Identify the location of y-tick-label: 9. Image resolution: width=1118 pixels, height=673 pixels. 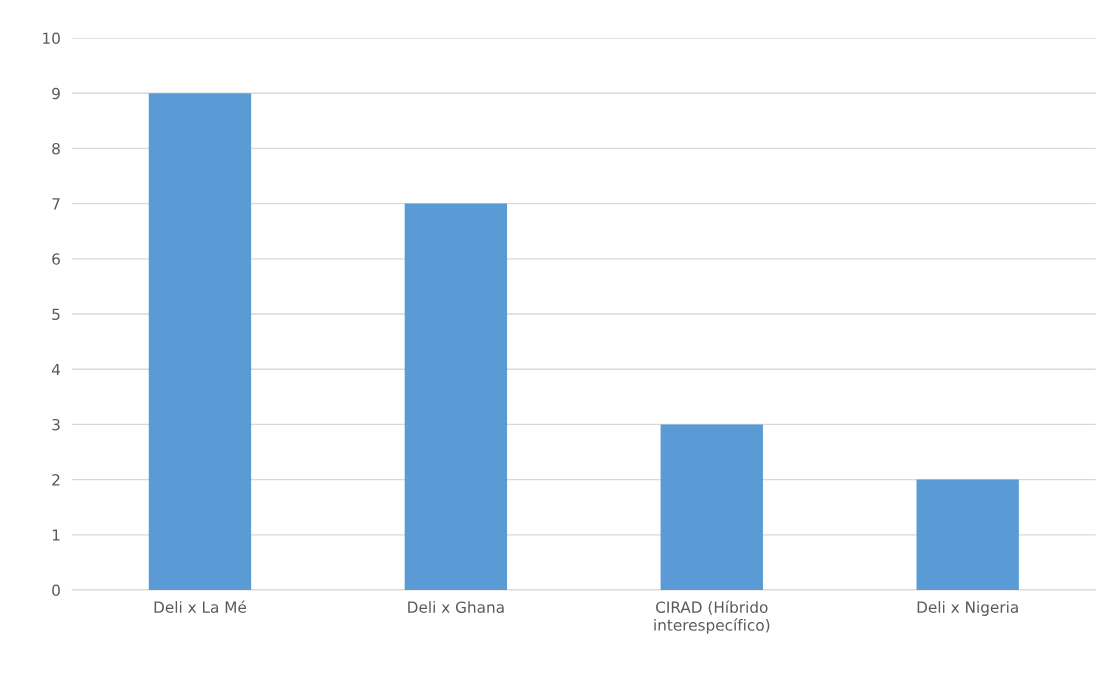
(56, 93).